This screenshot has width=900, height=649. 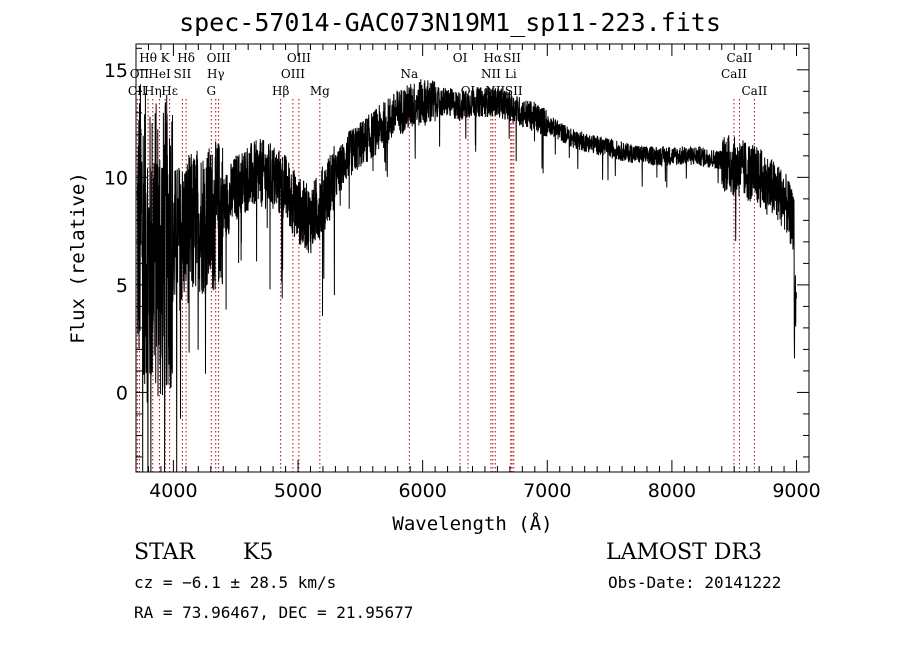 What do you see at coordinates (280, 91) in the screenshot?
I see `line-marker-label: Hβ` at bounding box center [280, 91].